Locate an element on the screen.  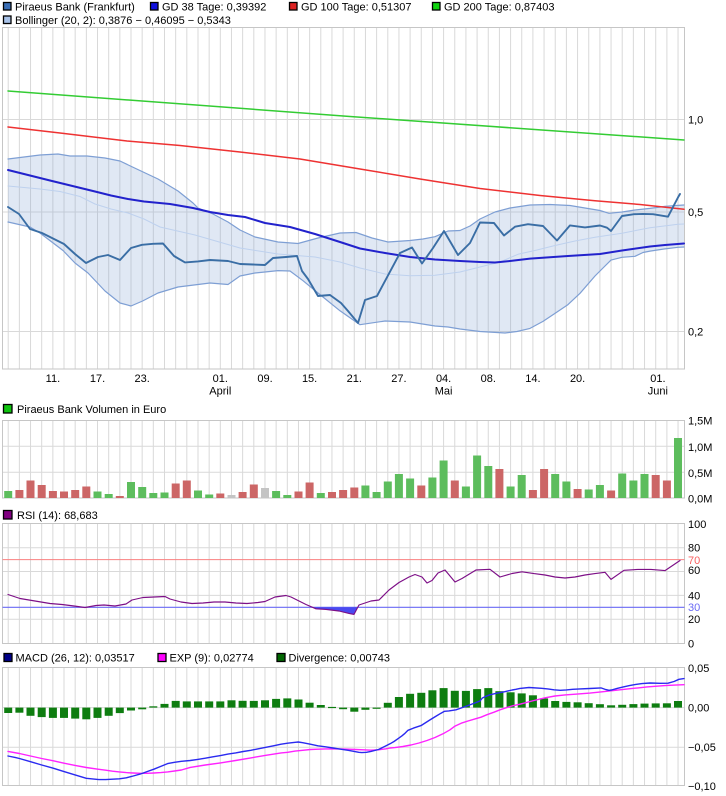
svg-text: 14. is located at coordinates (532, 379).